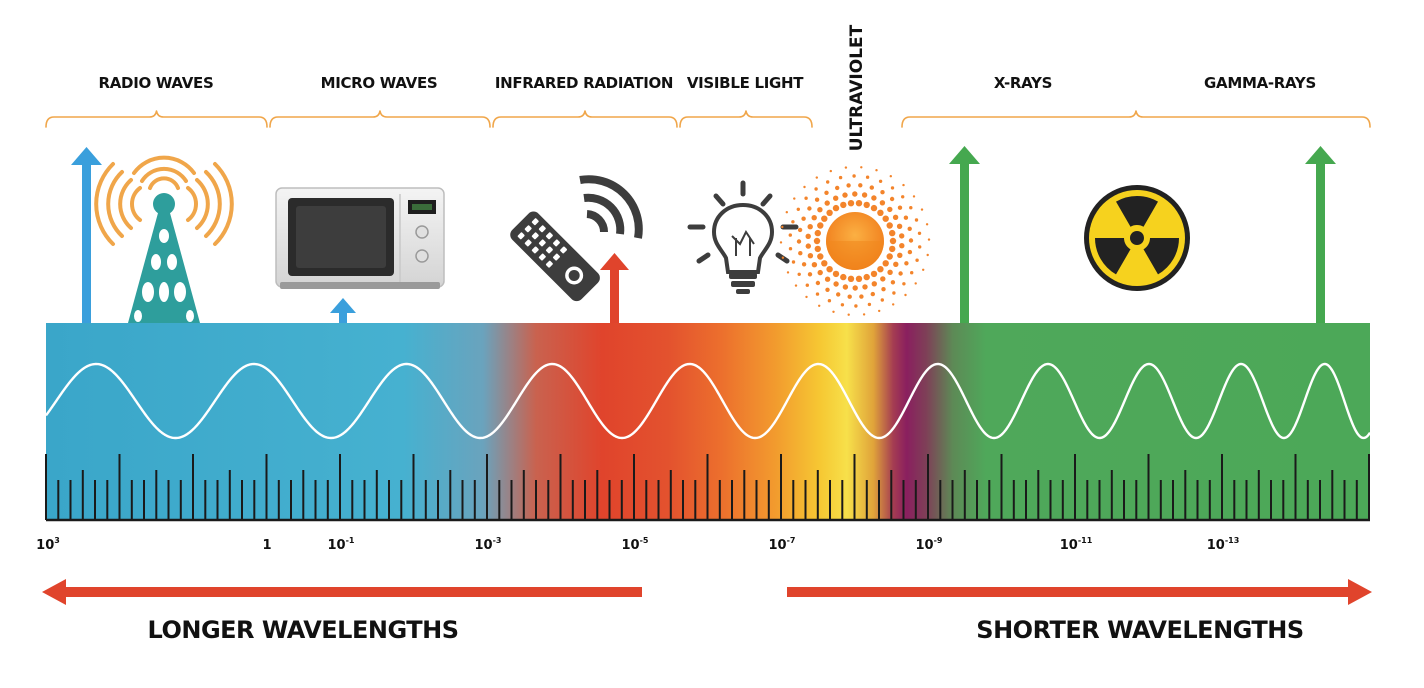  Describe the element at coordinates (1137, 238) in the screenshot. I see `radiation-icon` at that location.